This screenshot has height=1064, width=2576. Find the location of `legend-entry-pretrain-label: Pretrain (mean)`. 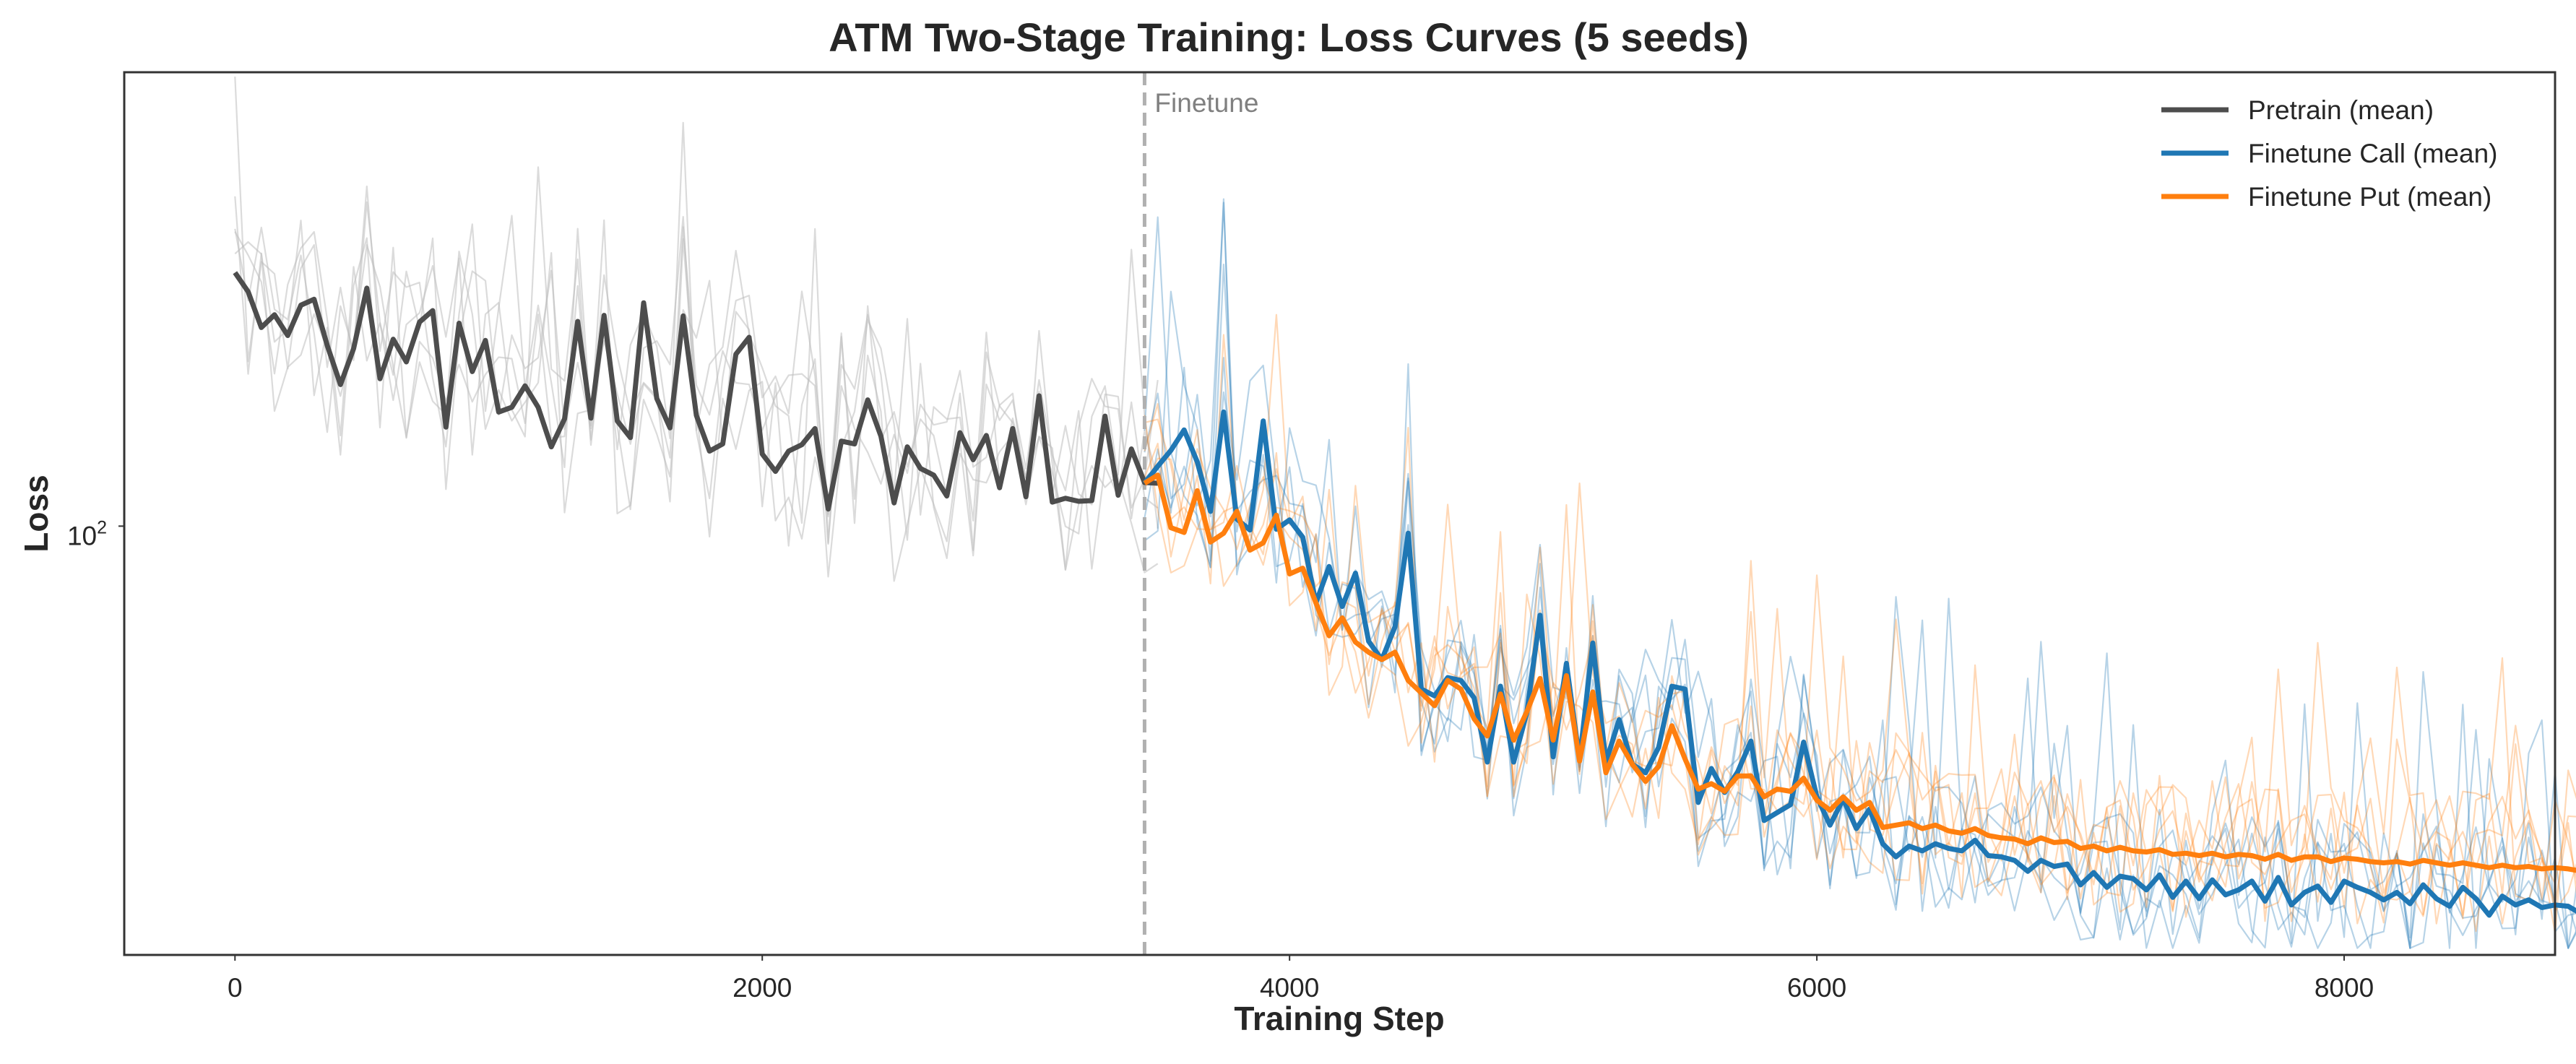

legend-entry-pretrain-label: Pretrain (mean) is located at coordinates (2341, 110).